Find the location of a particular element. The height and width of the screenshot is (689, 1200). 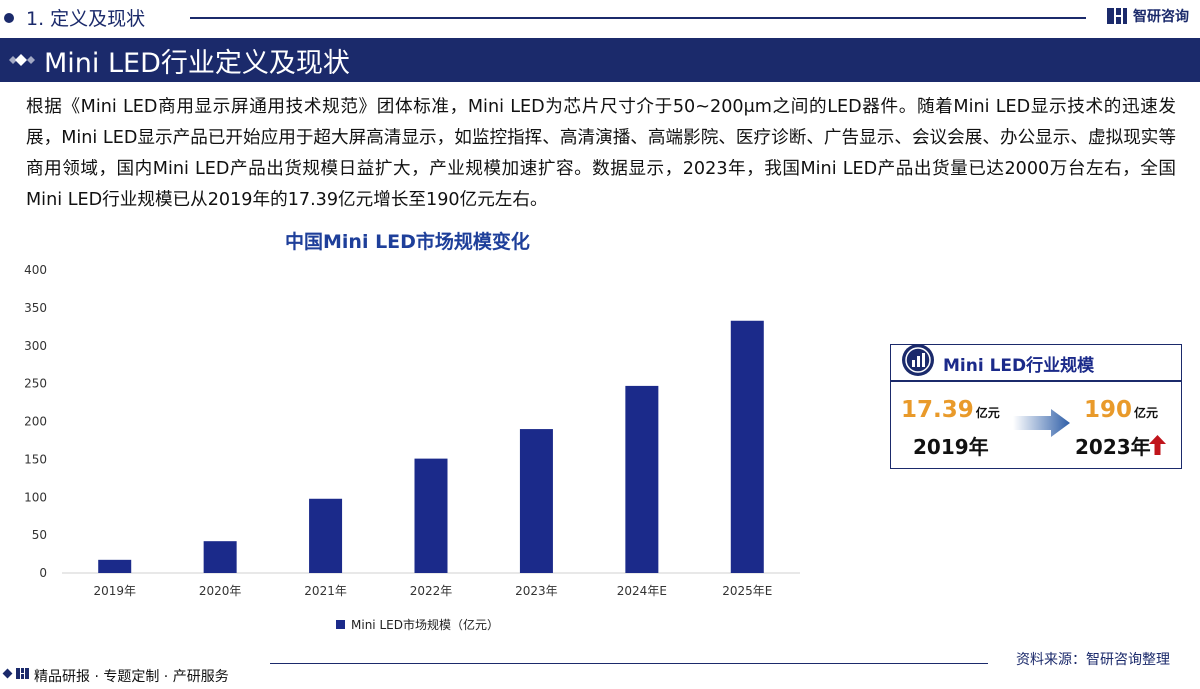

y-tick-label: 50 is located at coordinates (39, 535).